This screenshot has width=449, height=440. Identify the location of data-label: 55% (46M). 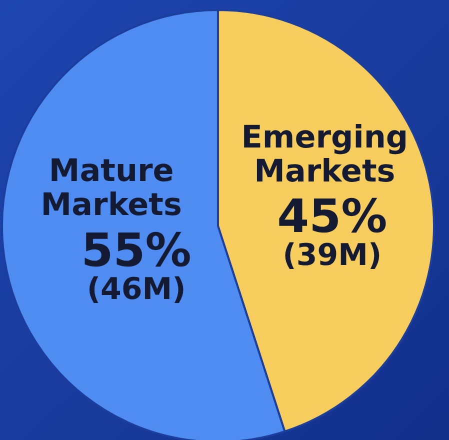
(136, 264).